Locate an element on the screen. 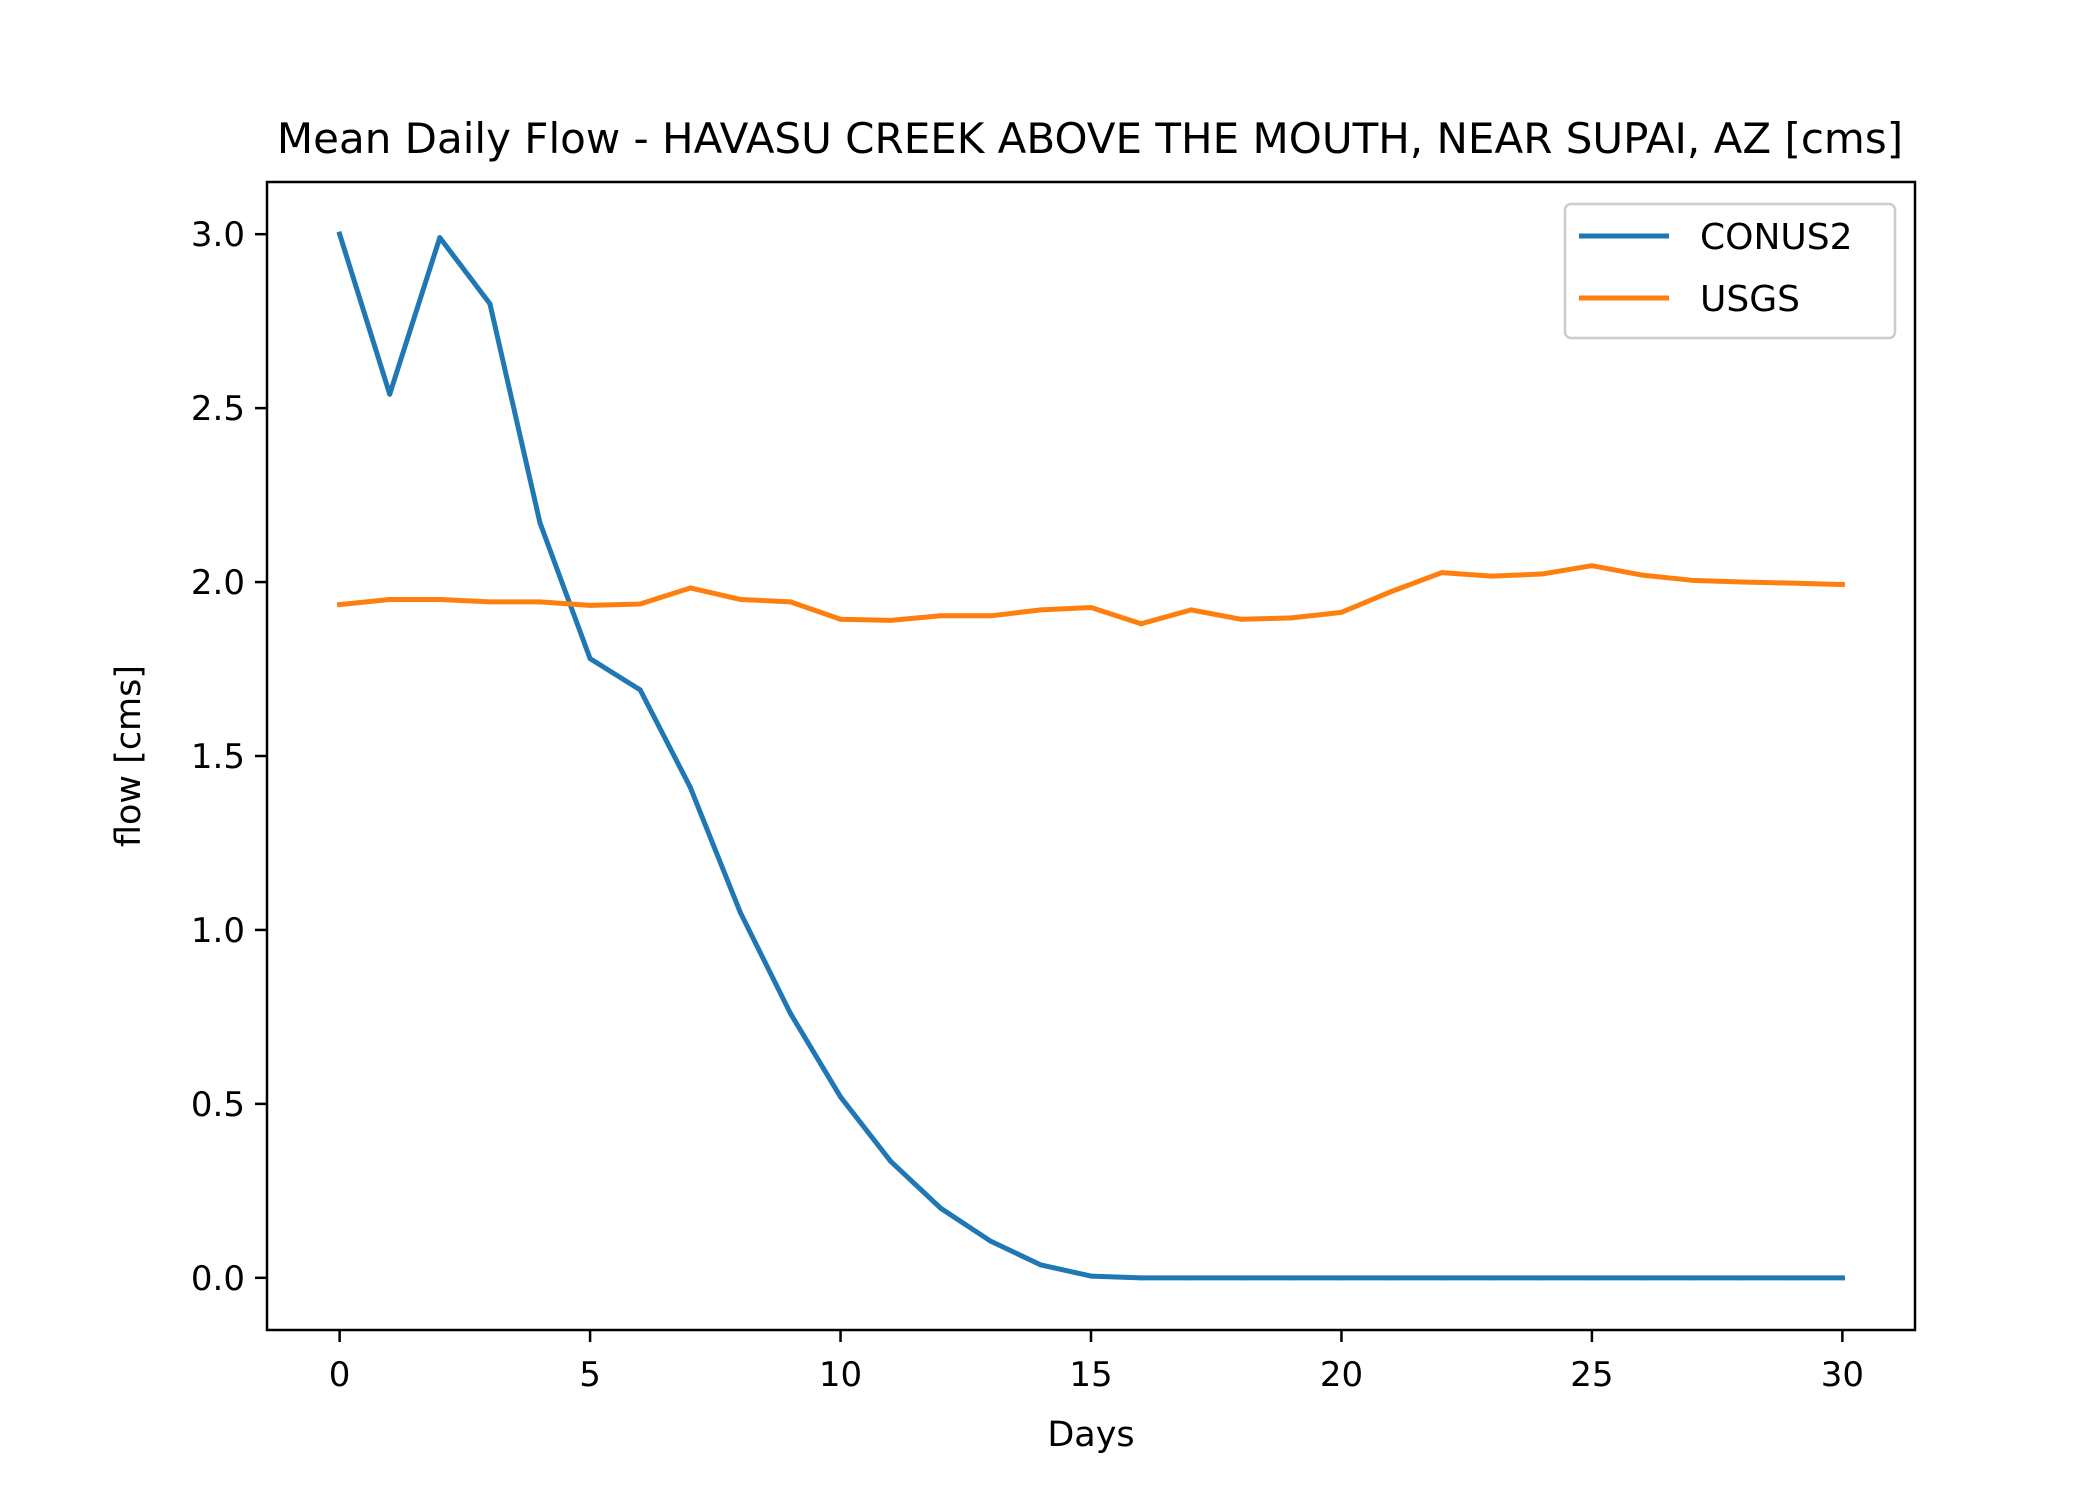  legend-label-conus2: CONUS2 is located at coordinates (1776, 237).